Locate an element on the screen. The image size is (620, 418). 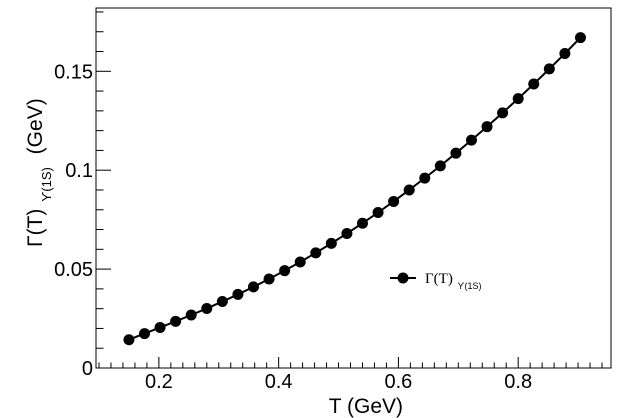
y-axis-title: Γ(T) ϒ(1S) (GeV) is located at coordinates (40, 172).